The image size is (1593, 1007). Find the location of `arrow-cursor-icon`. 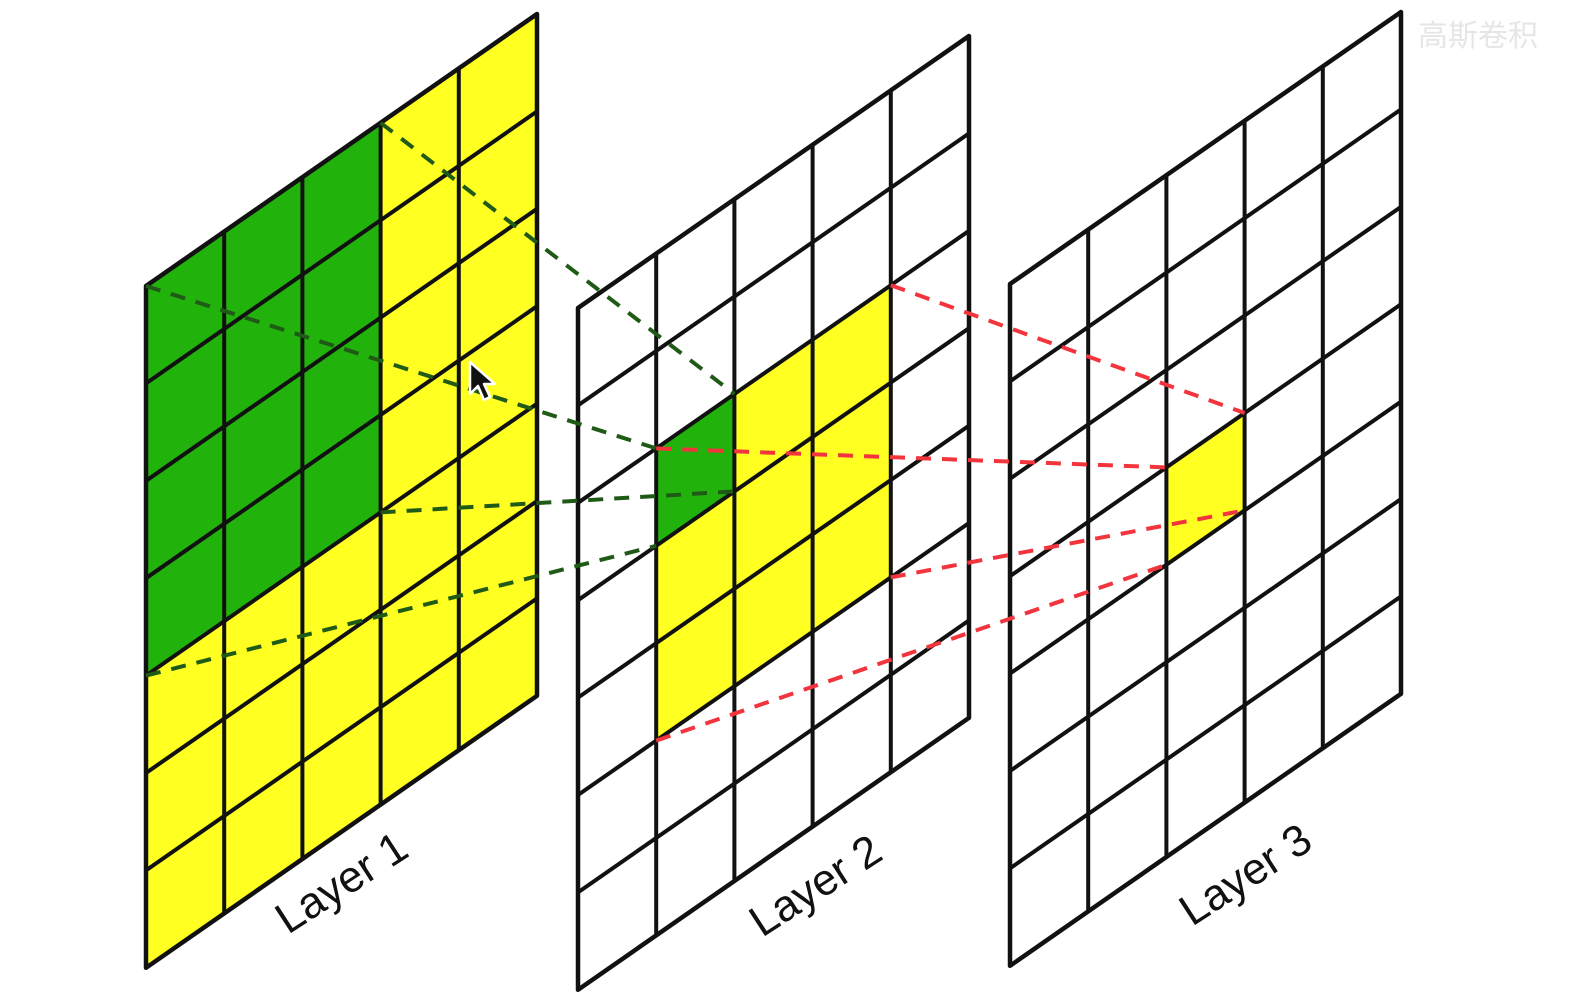

arrow-cursor-icon is located at coordinates (482, 381).